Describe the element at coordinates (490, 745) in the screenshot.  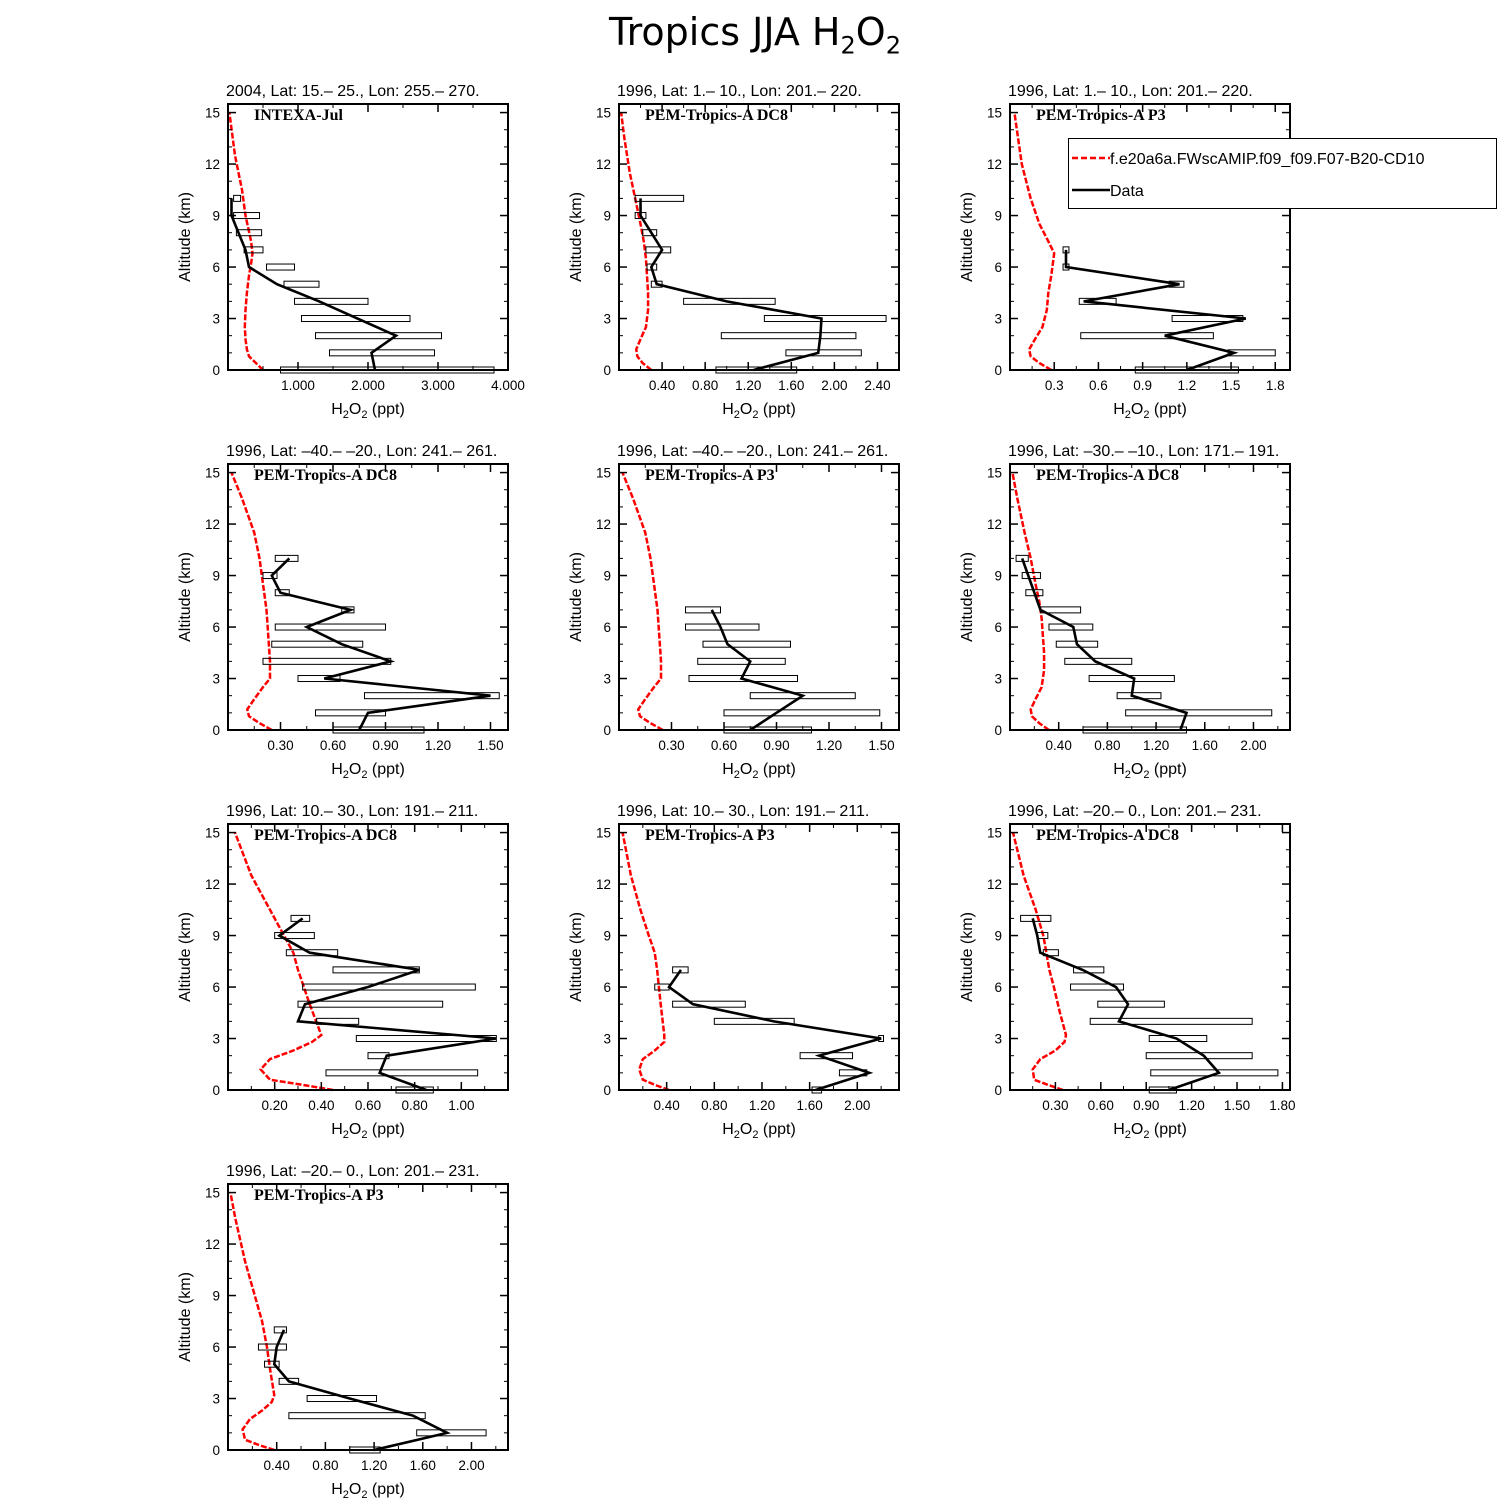
I see `x-tick-label: 1.50` at that location.